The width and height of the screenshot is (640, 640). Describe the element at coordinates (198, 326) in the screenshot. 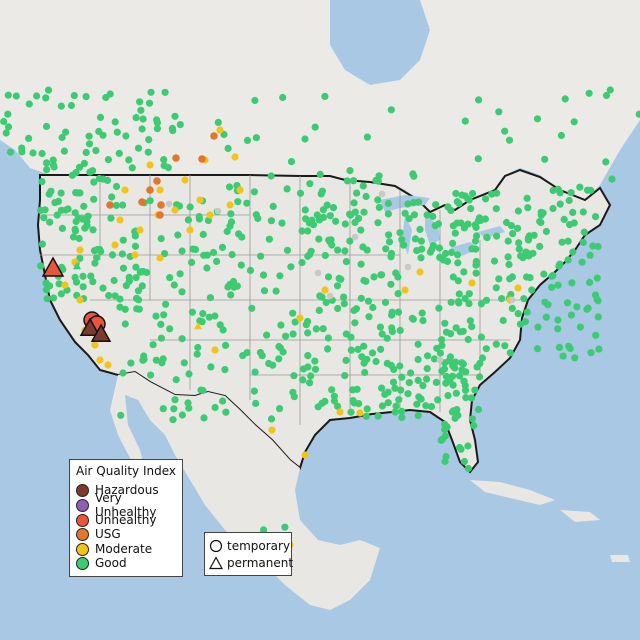

I see `station-marker-permanent-moderate` at that location.